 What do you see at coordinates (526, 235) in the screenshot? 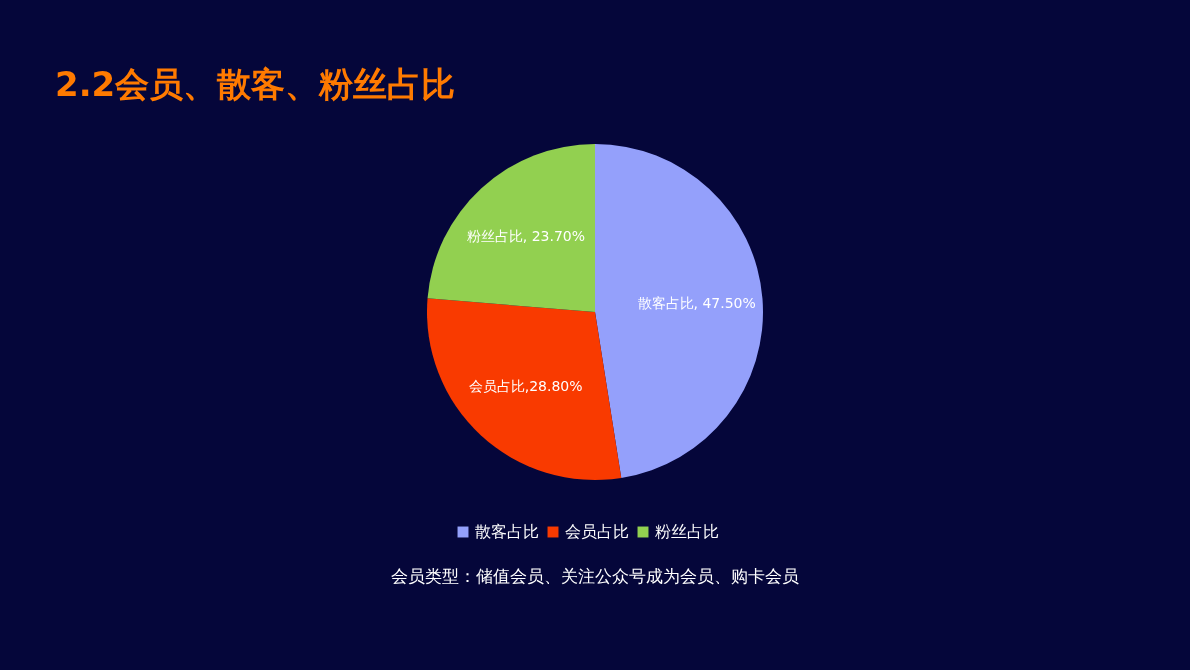
I see `data-label: 粉丝占比, 23.70%` at bounding box center [526, 235].